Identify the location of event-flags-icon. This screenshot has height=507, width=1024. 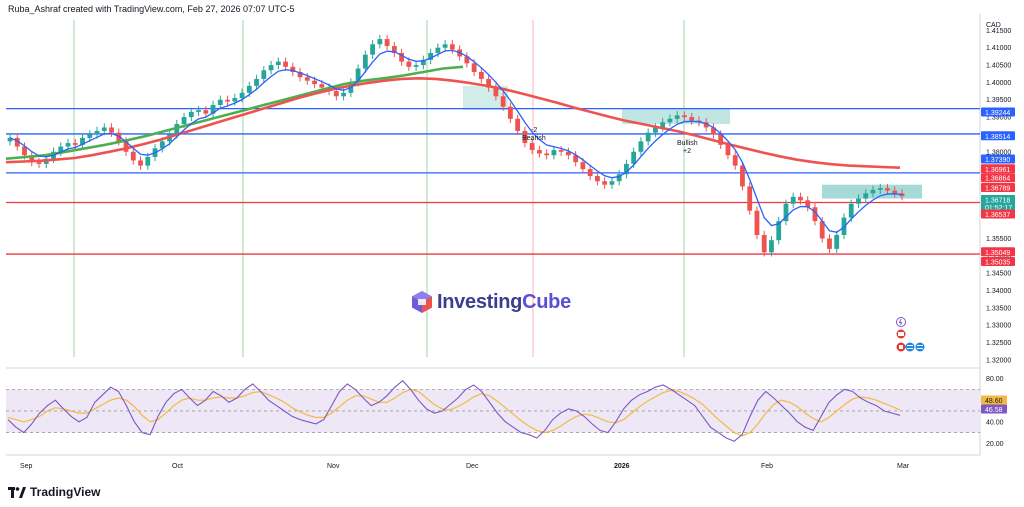
(913, 337).